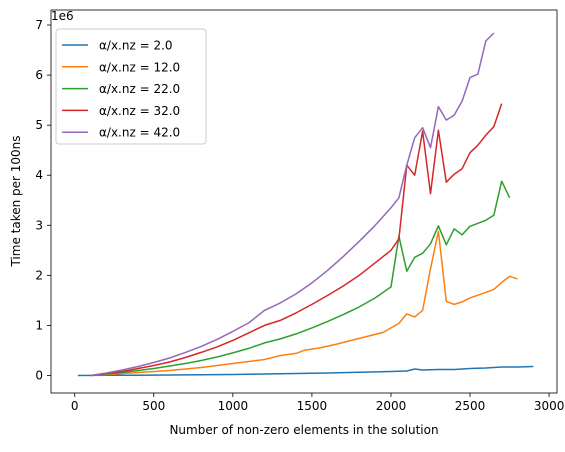 This screenshot has height=452, width=565. I want to click on legend-label-1: α/x.nz = 12.0, so click(139, 67).